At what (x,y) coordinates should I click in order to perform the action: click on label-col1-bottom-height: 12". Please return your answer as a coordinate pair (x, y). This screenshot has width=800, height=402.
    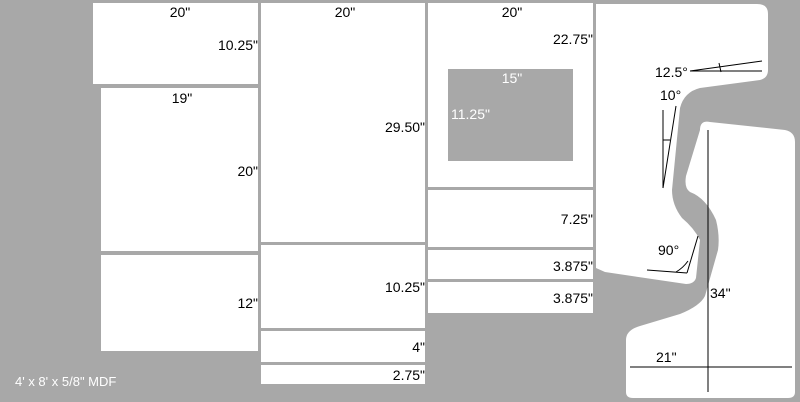
    Looking at the image, I should click on (247, 303).